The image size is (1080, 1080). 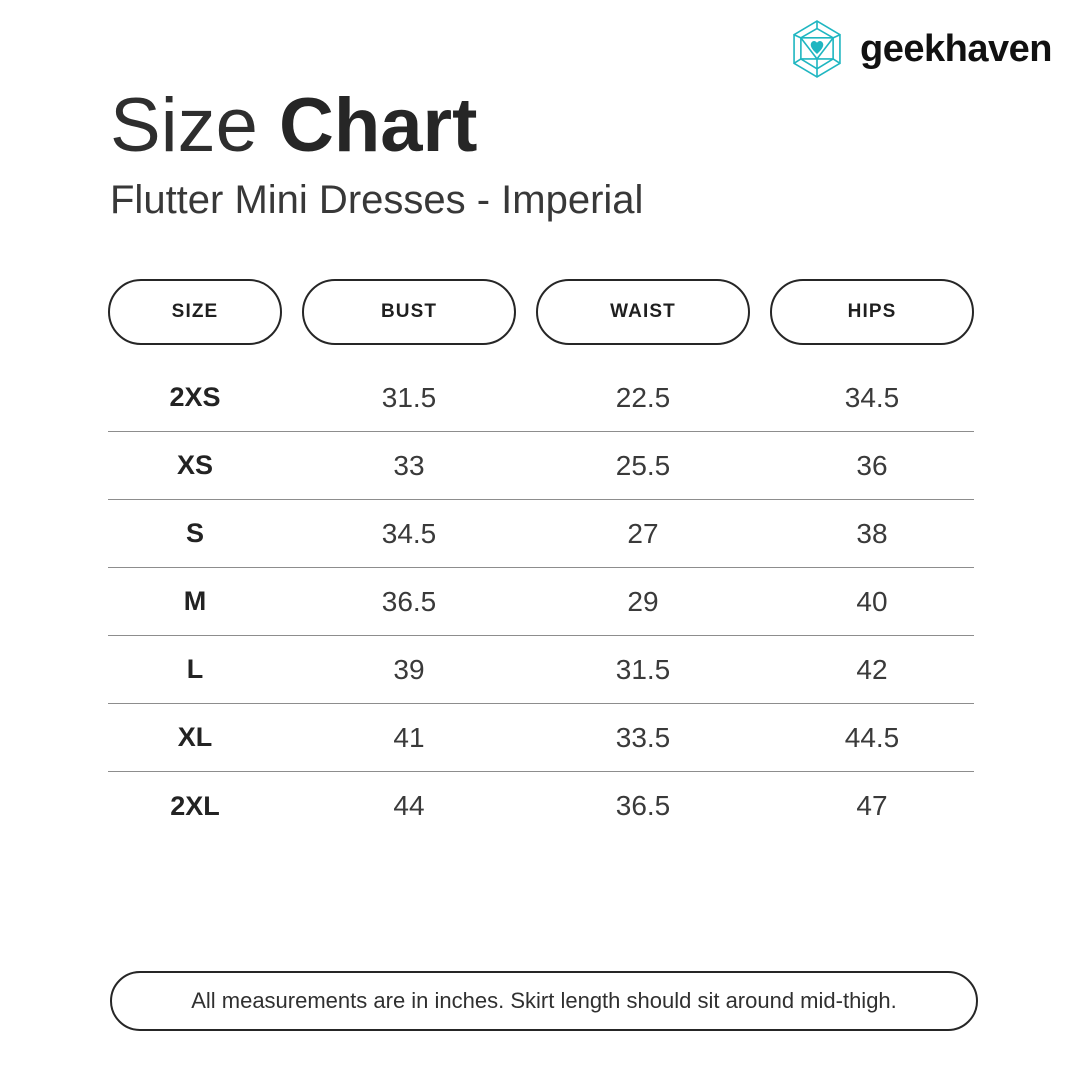 What do you see at coordinates (541, 670) in the screenshot?
I see `table-row: L 39 31.5 42` at bounding box center [541, 670].